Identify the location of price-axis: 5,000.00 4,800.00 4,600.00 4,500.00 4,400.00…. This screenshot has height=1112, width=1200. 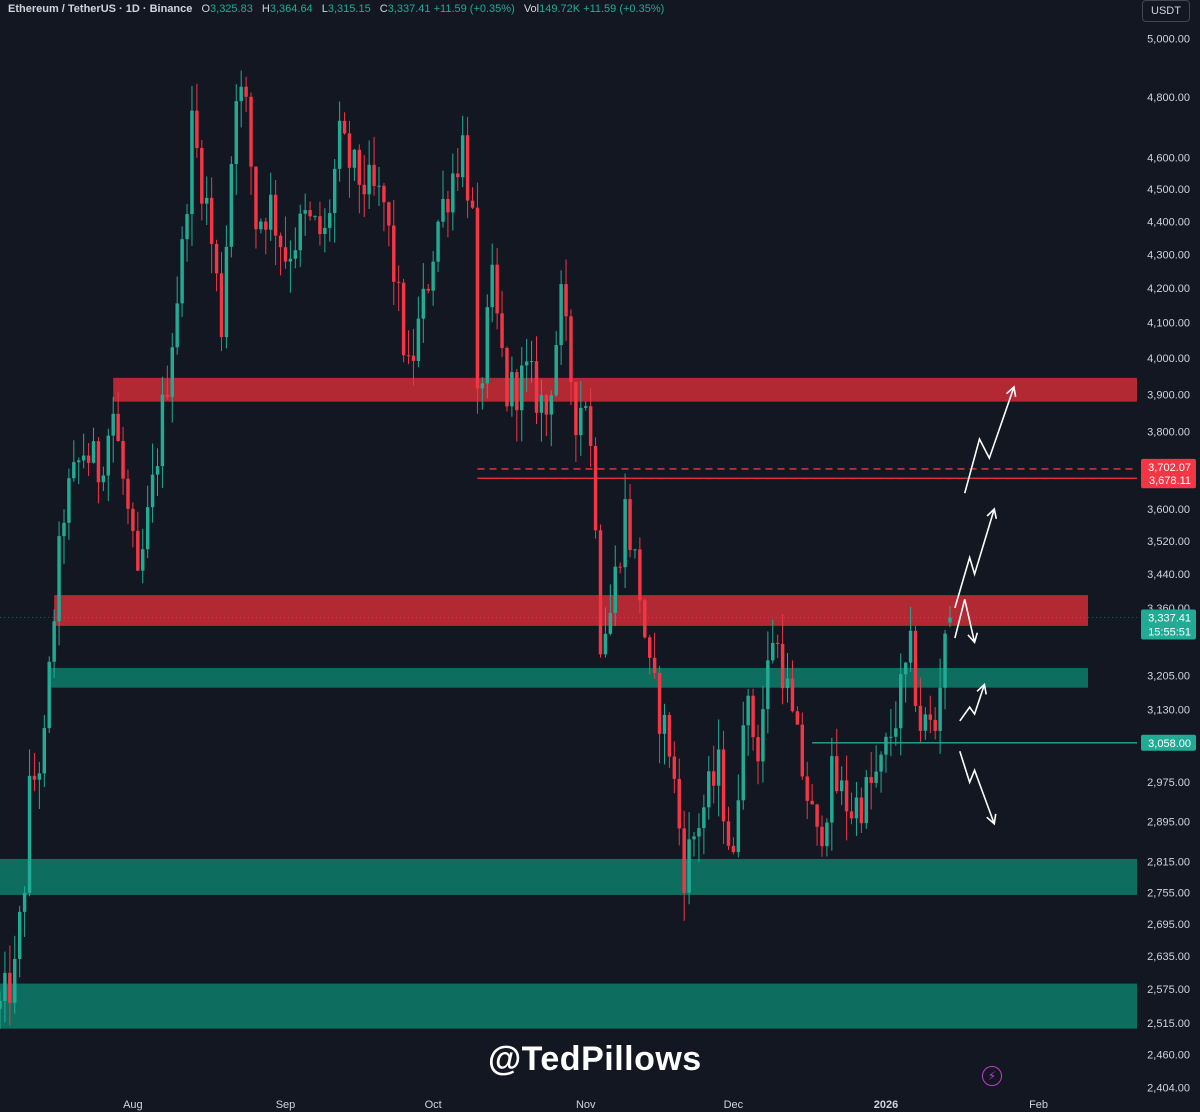
(1168, 556).